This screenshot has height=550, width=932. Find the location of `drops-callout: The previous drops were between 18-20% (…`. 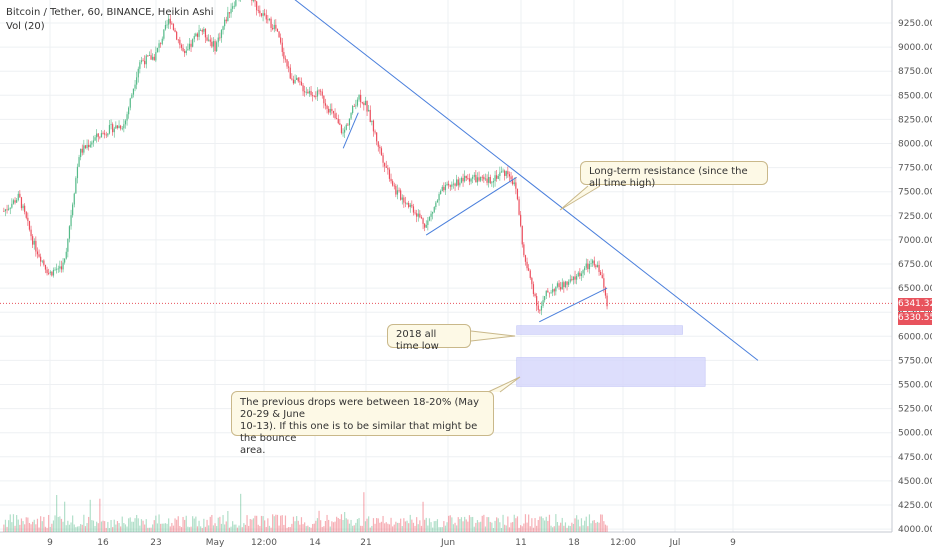

drops-callout: The previous drops were between 18-20% (… is located at coordinates (362, 423).